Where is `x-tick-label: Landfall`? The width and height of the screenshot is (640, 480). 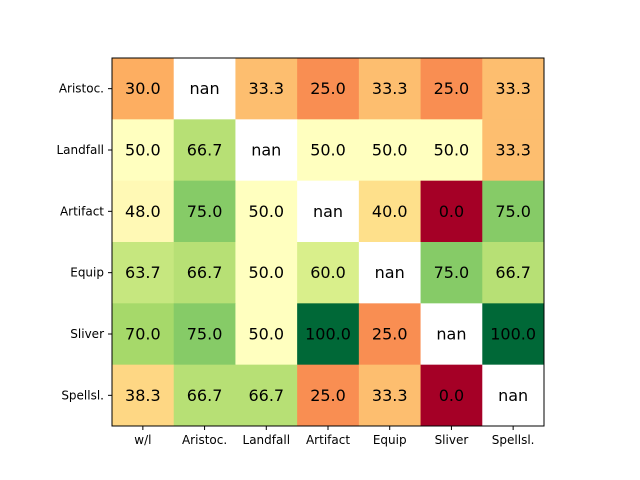
x-tick-label: Landfall is located at coordinates (267, 440).